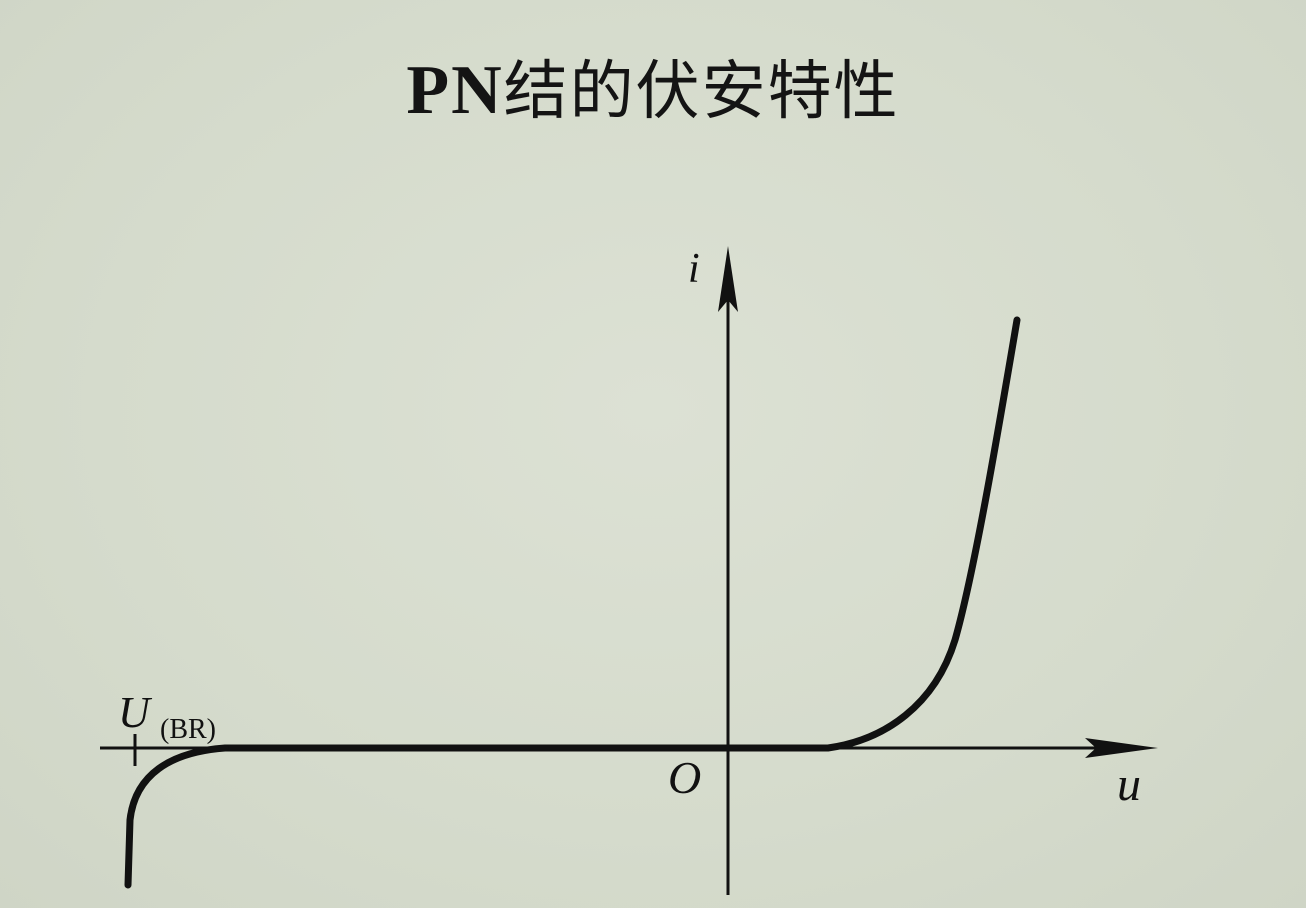 This screenshot has width=1306, height=908. What do you see at coordinates (701, 92) in the screenshot?
I see `title-cjk-part: 结的伏安特性` at bounding box center [701, 92].